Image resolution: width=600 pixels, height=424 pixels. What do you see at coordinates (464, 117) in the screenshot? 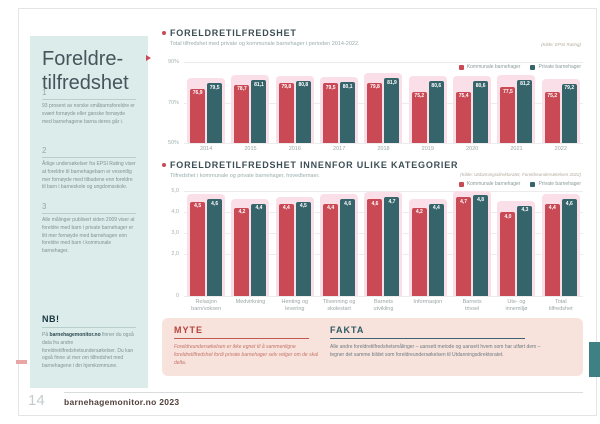
I see `bar: 75,4` at bounding box center [464, 117].